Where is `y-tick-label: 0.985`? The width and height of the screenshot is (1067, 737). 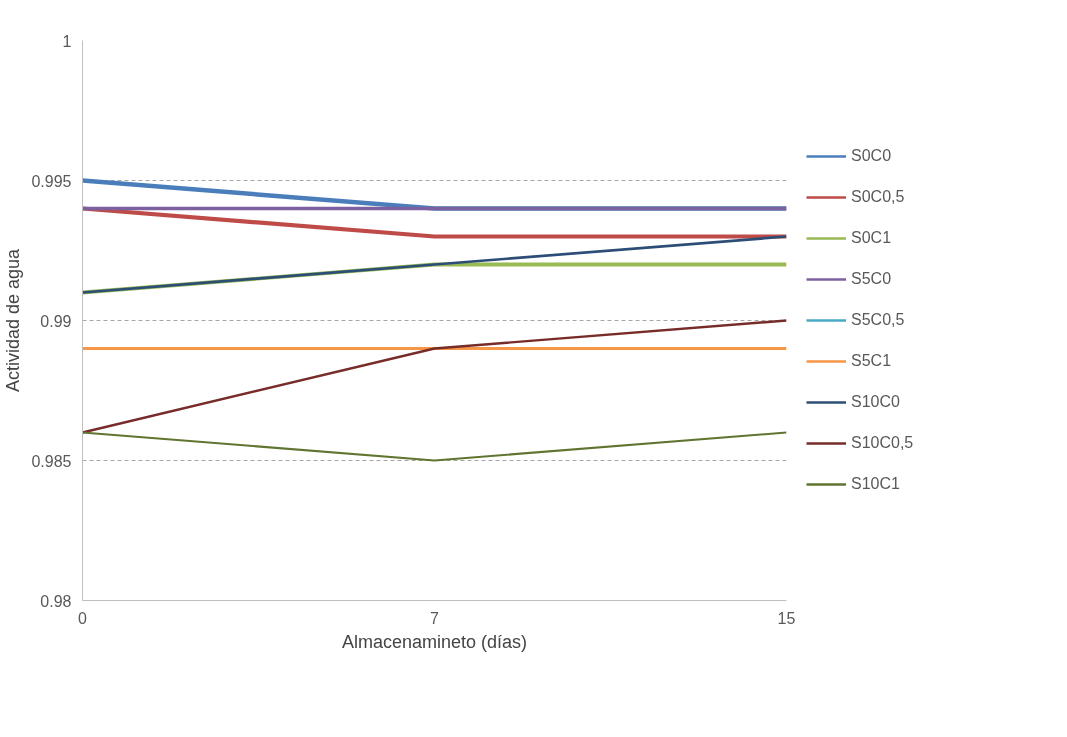
y-tick-label: 0.985 is located at coordinates (51, 461).